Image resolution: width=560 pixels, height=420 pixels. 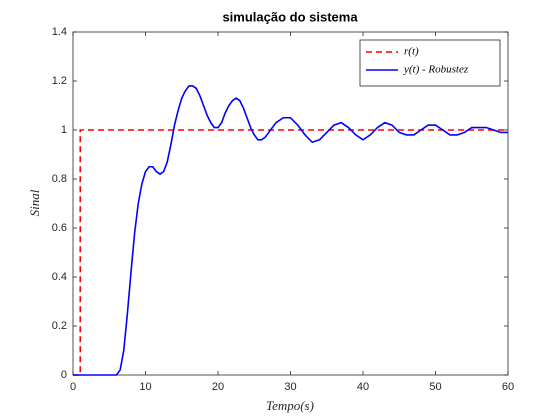 I want to click on y-axis-label: Sinal, so click(x=34, y=202).